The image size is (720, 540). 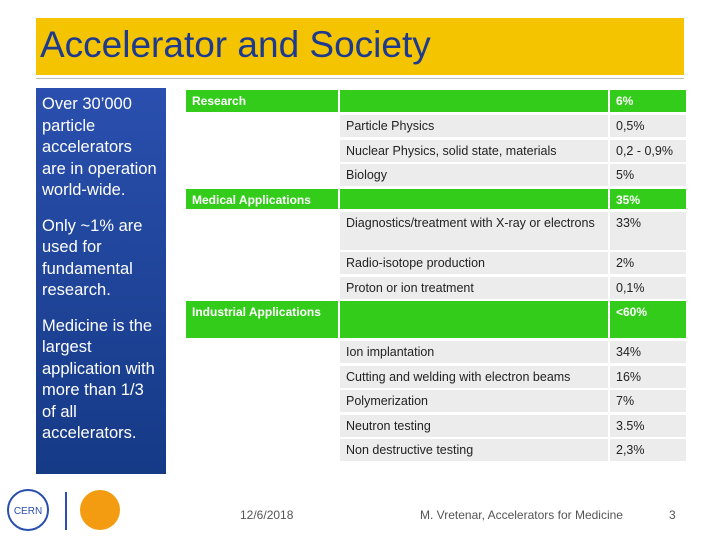 What do you see at coordinates (648, 450) in the screenshot?
I see `item-value: 2,3%` at bounding box center [648, 450].